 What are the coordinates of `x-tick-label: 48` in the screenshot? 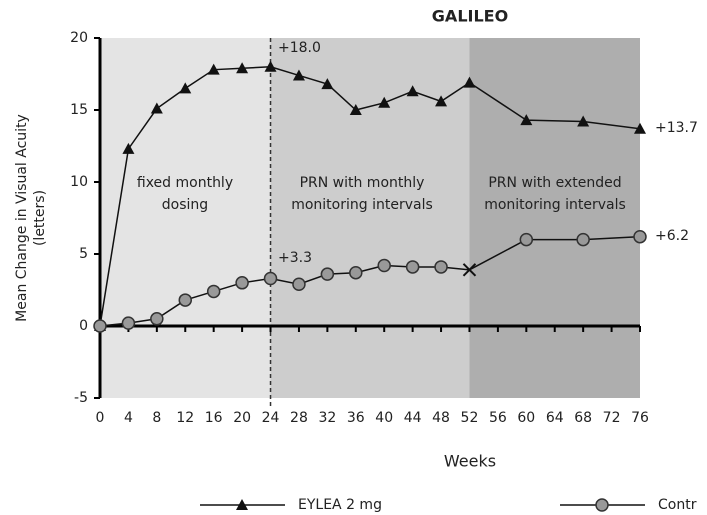 It's located at (441, 418).